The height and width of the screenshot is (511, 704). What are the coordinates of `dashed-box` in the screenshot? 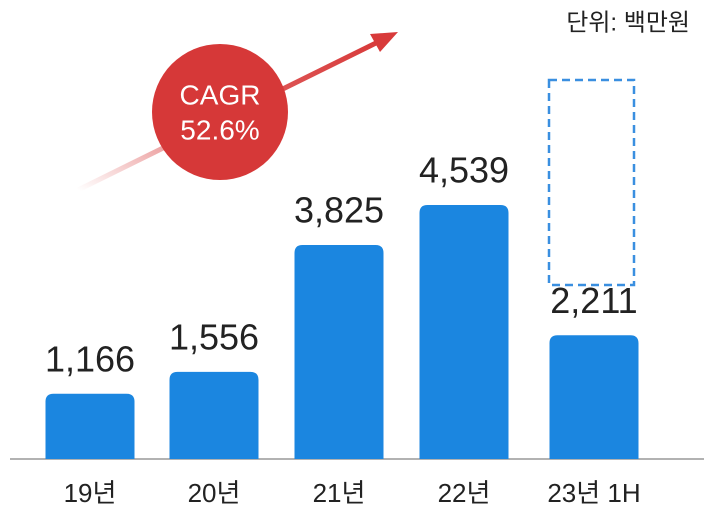 It's located at (591, 182).